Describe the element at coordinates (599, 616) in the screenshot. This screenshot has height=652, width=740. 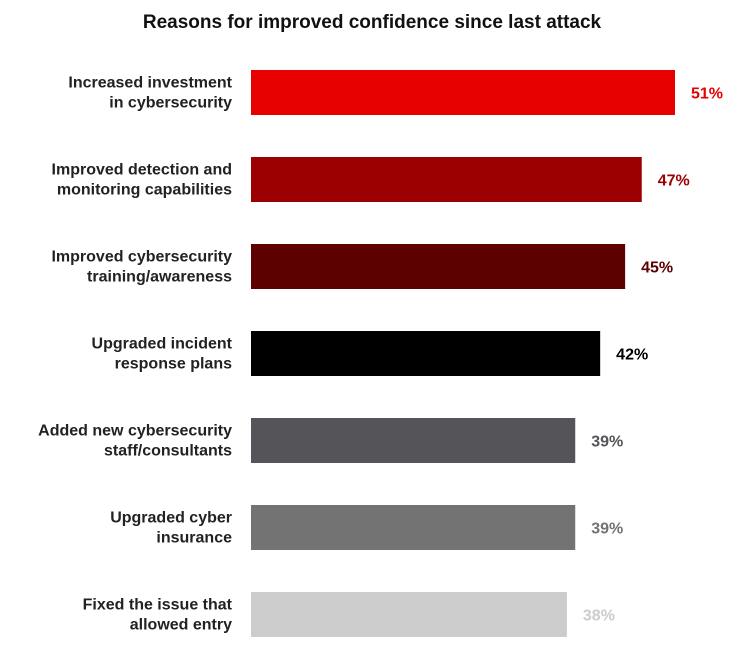
I see `value-label-7: 38%` at that location.